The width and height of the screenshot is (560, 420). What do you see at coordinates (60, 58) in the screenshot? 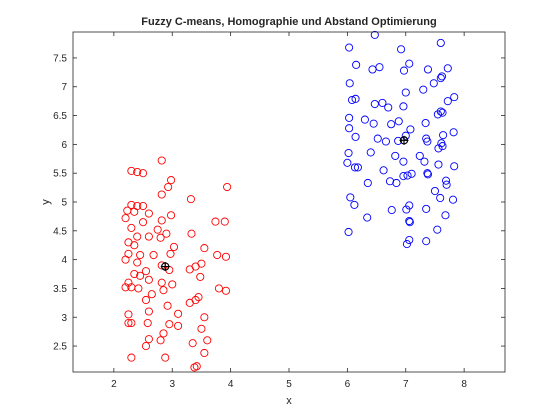
I see `y-tick-label: 7.5` at bounding box center [60, 58].